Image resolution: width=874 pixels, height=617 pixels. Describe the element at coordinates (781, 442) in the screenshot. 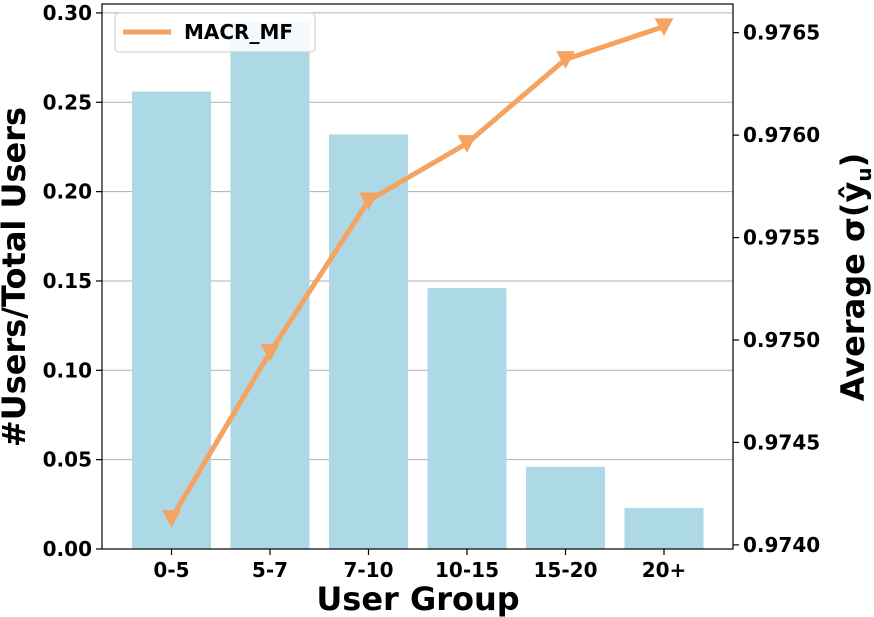

I see `right-tick-label: 0.9745` at that location.